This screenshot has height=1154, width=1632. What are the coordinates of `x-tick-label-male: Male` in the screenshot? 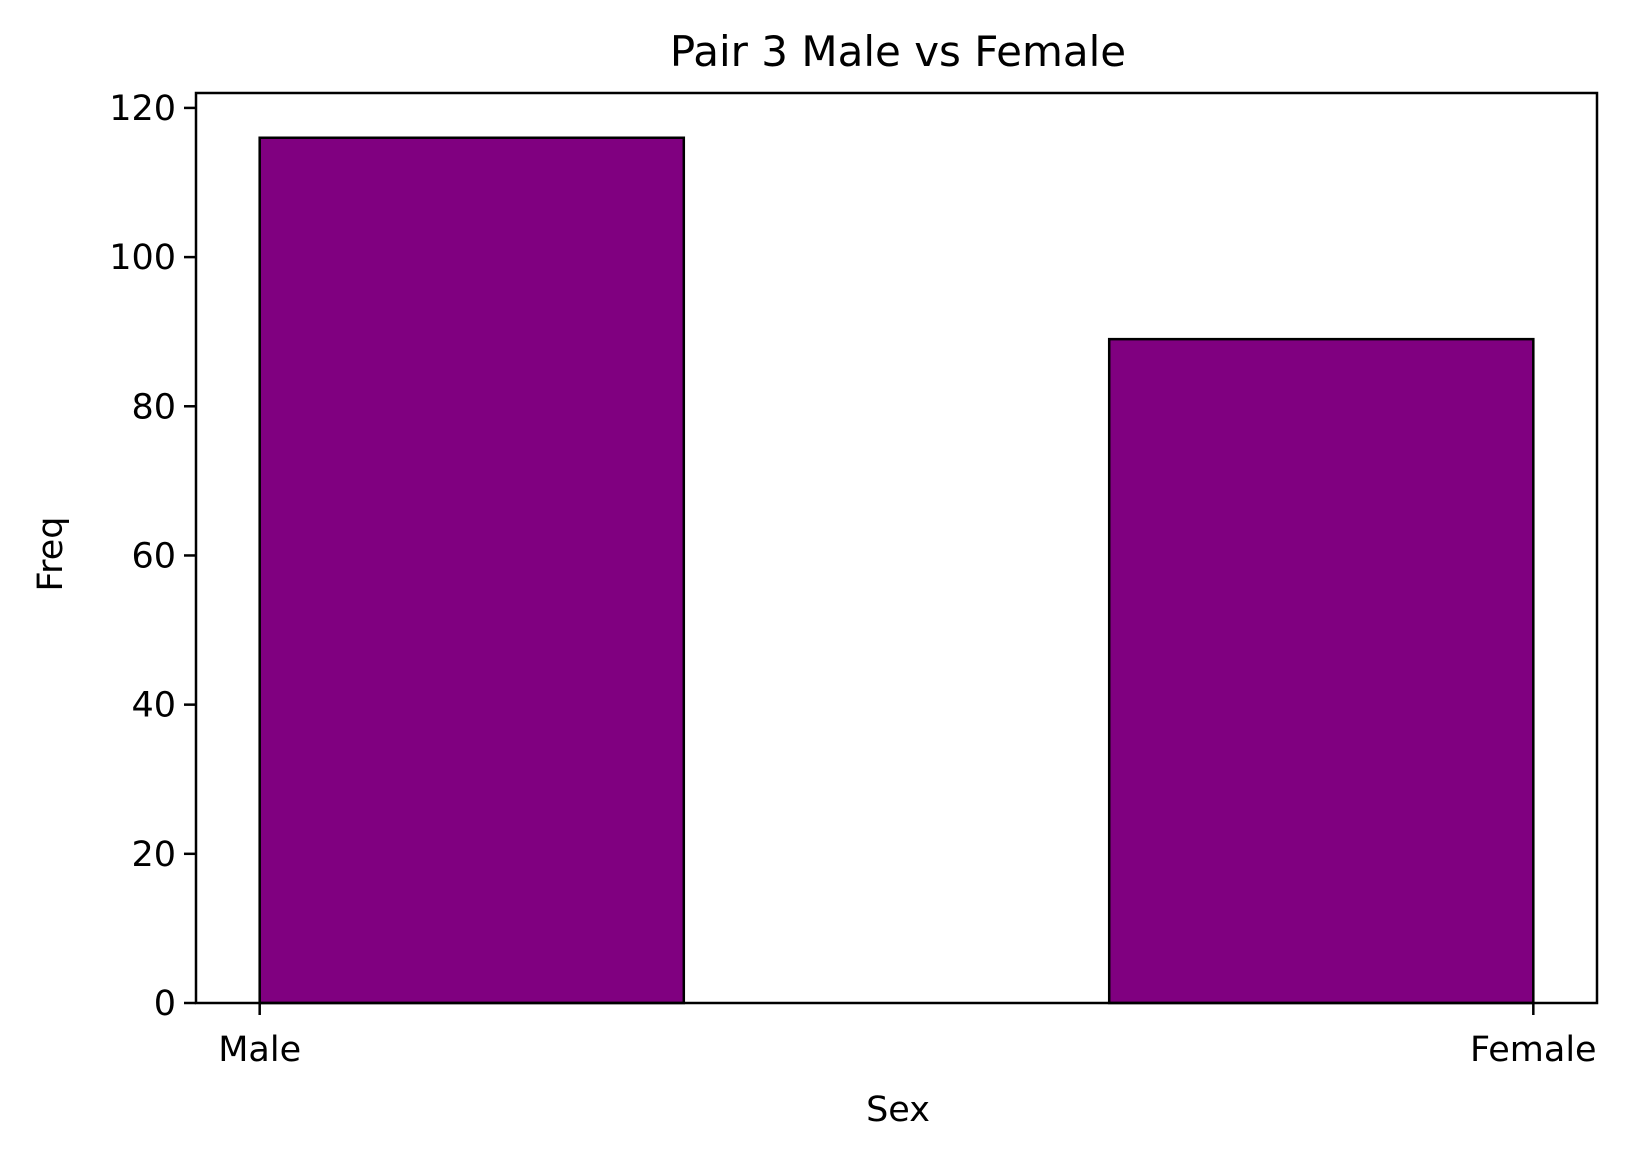 It's located at (259, 1050).